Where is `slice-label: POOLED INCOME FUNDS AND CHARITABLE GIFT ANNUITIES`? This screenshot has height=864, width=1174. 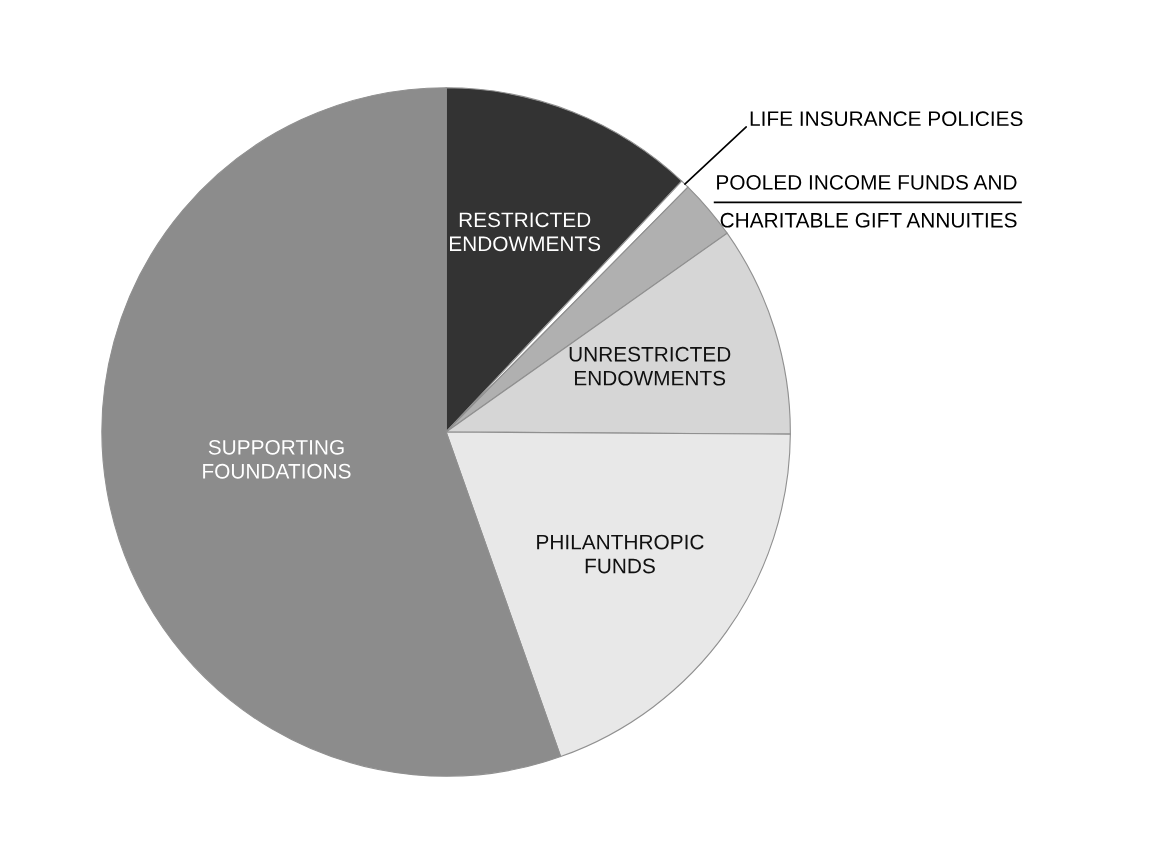 slice-label: POOLED INCOME FUNDS AND CHARITABLE GIFT ANNUITIES is located at coordinates (867, 201).